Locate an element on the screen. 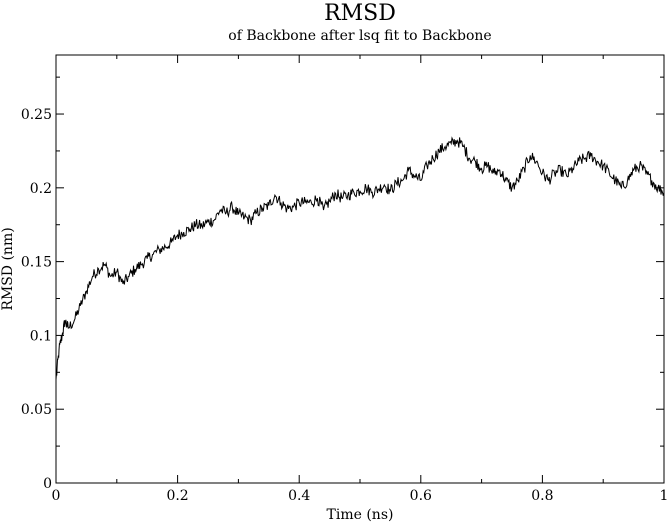 This screenshot has width=668, height=523. chart-subtitle: of Backbone after lsq fit to Backbone is located at coordinates (359, 36).